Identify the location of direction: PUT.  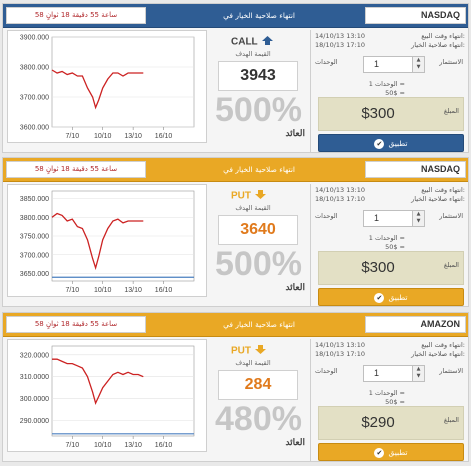
(248, 196).